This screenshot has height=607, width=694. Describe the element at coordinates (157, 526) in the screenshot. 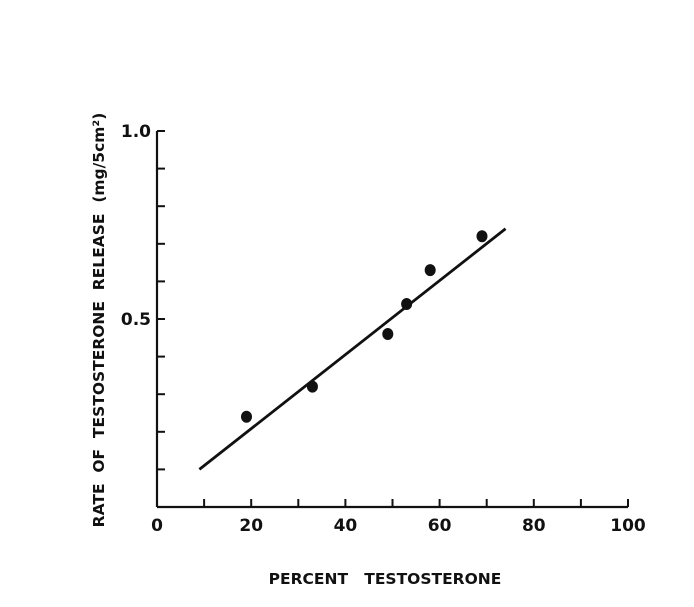

I see `x-tick-label: 0` at that location.